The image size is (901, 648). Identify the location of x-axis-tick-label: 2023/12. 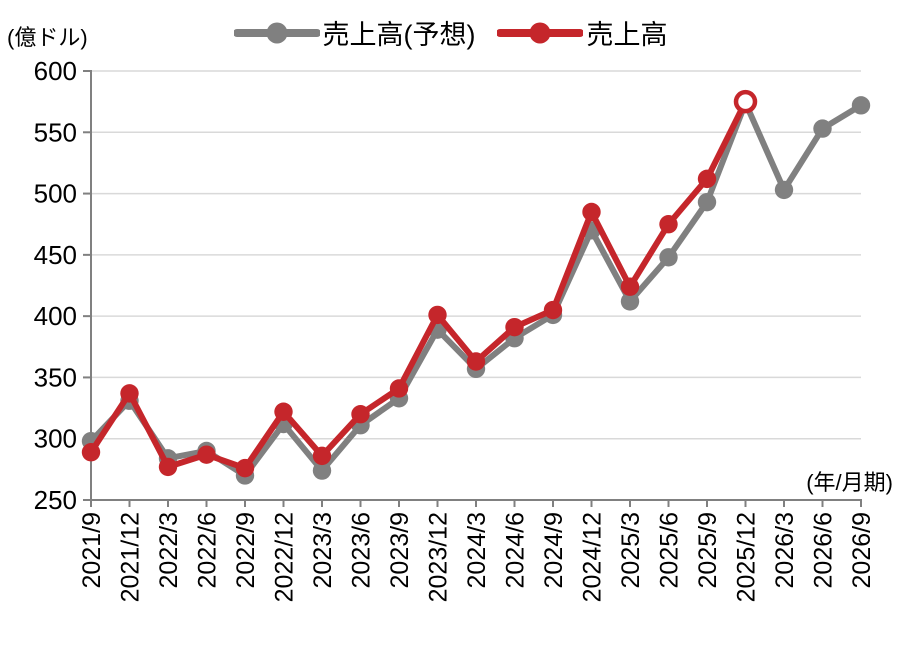
(439, 557).